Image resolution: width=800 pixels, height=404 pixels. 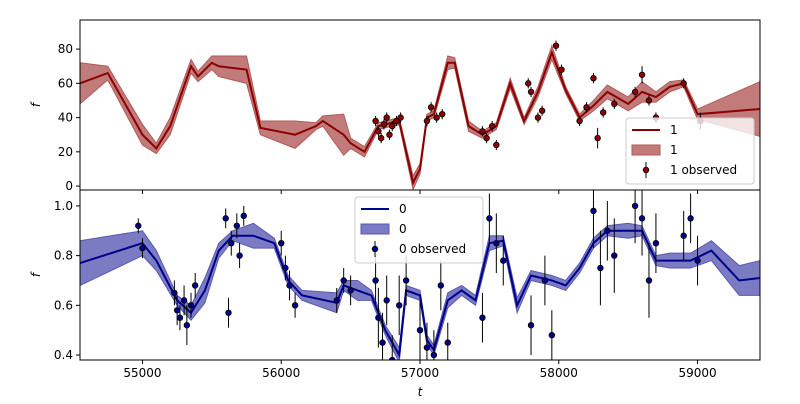 What do you see at coordinates (65, 49) in the screenshot?
I see `y-tick-label: 80` at bounding box center [65, 49].